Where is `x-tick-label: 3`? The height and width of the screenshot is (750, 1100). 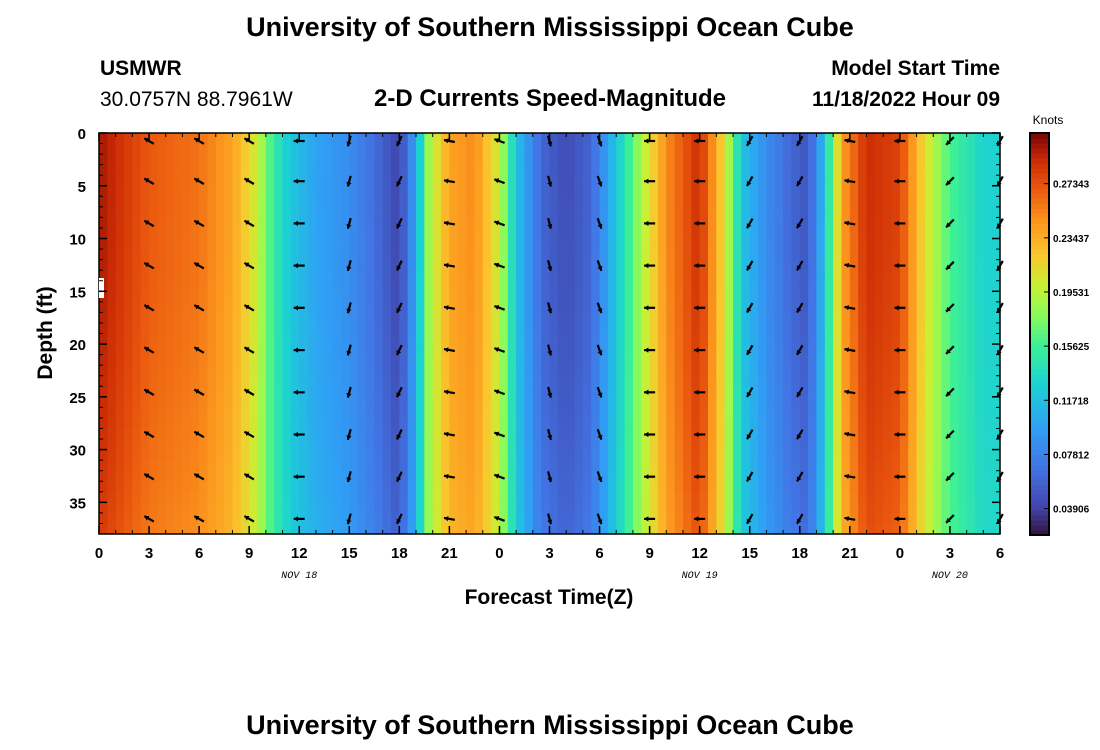 x-tick-label: 3 is located at coordinates (549, 553).